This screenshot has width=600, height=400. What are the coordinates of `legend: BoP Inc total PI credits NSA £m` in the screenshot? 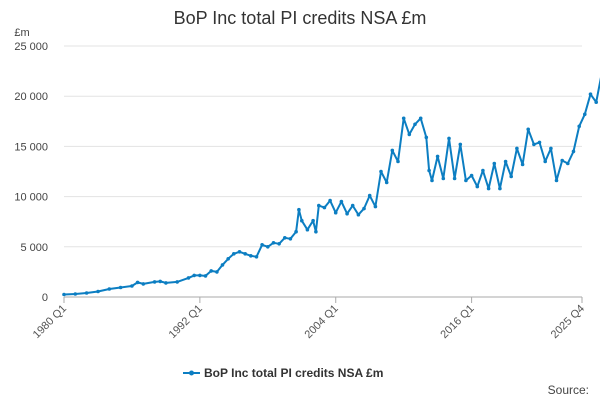 It's located at (283, 373).